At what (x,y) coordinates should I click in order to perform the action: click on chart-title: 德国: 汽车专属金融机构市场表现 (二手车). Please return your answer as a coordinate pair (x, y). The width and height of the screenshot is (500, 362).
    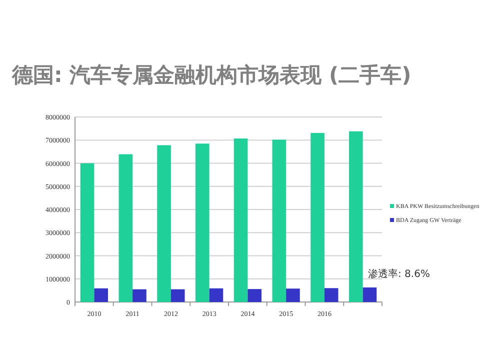
    Looking at the image, I should click on (211, 75).